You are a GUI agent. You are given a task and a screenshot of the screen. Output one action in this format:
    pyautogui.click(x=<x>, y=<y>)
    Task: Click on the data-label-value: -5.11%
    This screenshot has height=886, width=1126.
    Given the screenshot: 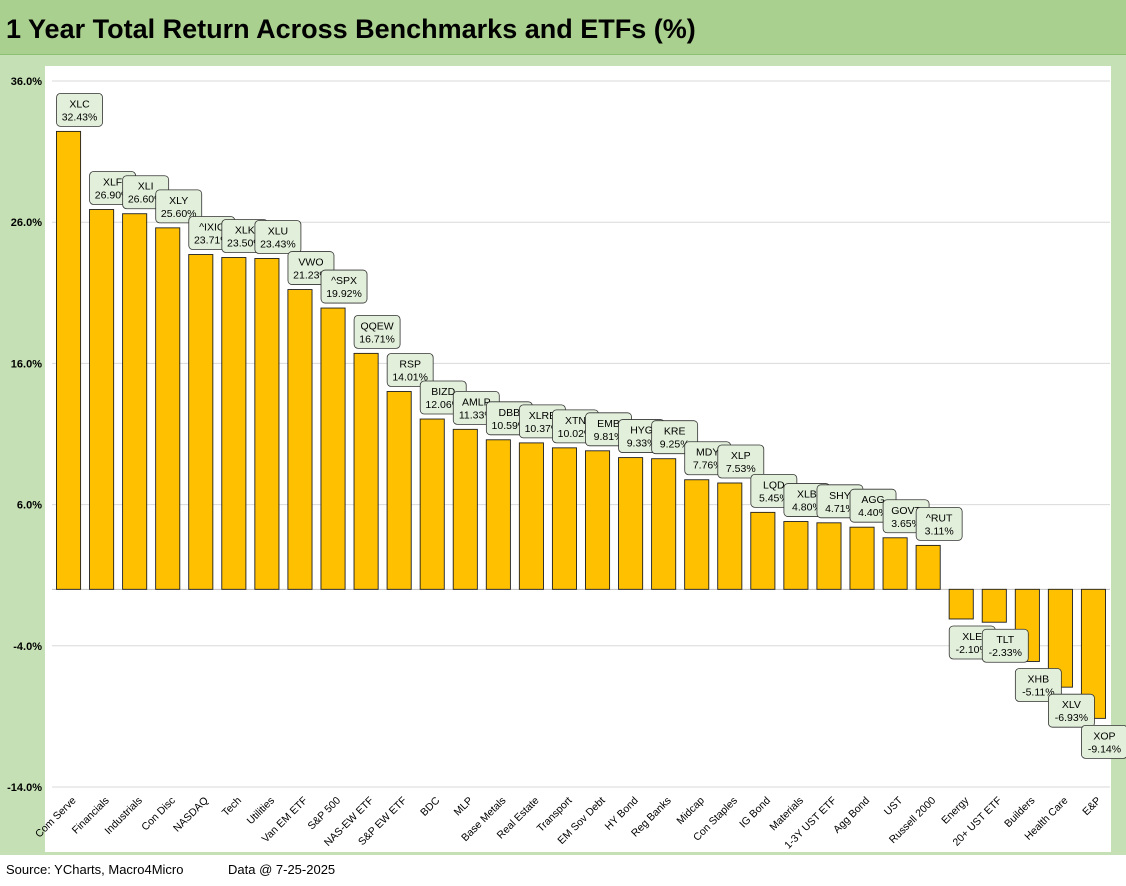 What is the action you would take?
    pyautogui.click(x=1038, y=692)
    